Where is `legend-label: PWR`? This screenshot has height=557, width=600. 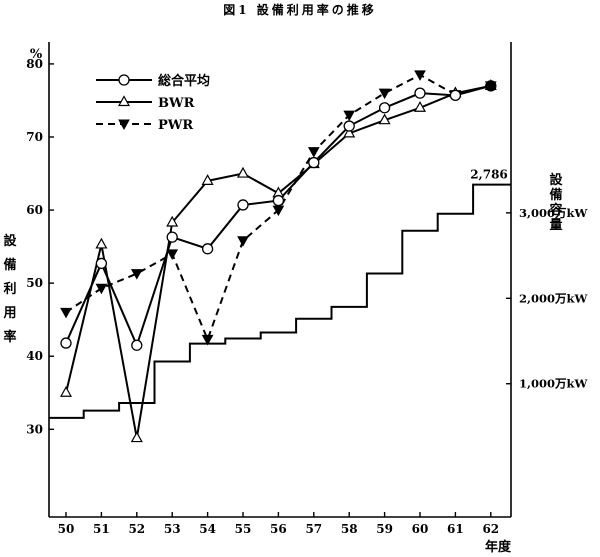
legend-label: PWR is located at coordinates (175, 125).